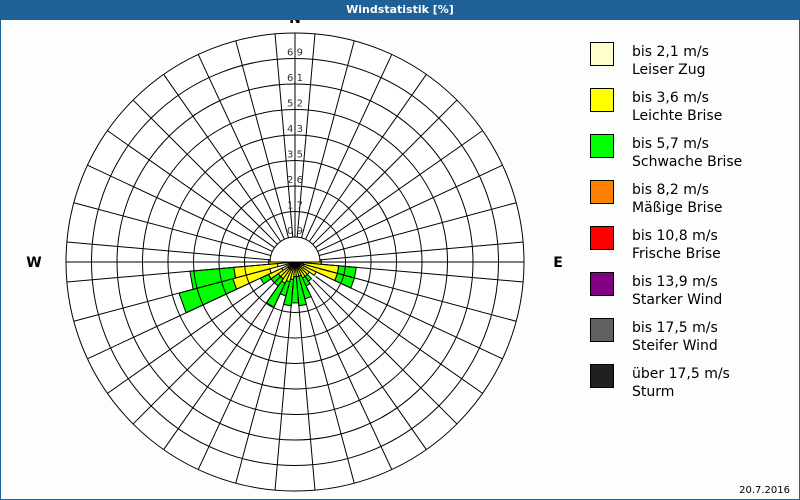 Image resolution: width=800 pixels, height=500 pixels. What do you see at coordinates (675, 346) in the screenshot?
I see `legend-label: Steifer Wind` at bounding box center [675, 346].